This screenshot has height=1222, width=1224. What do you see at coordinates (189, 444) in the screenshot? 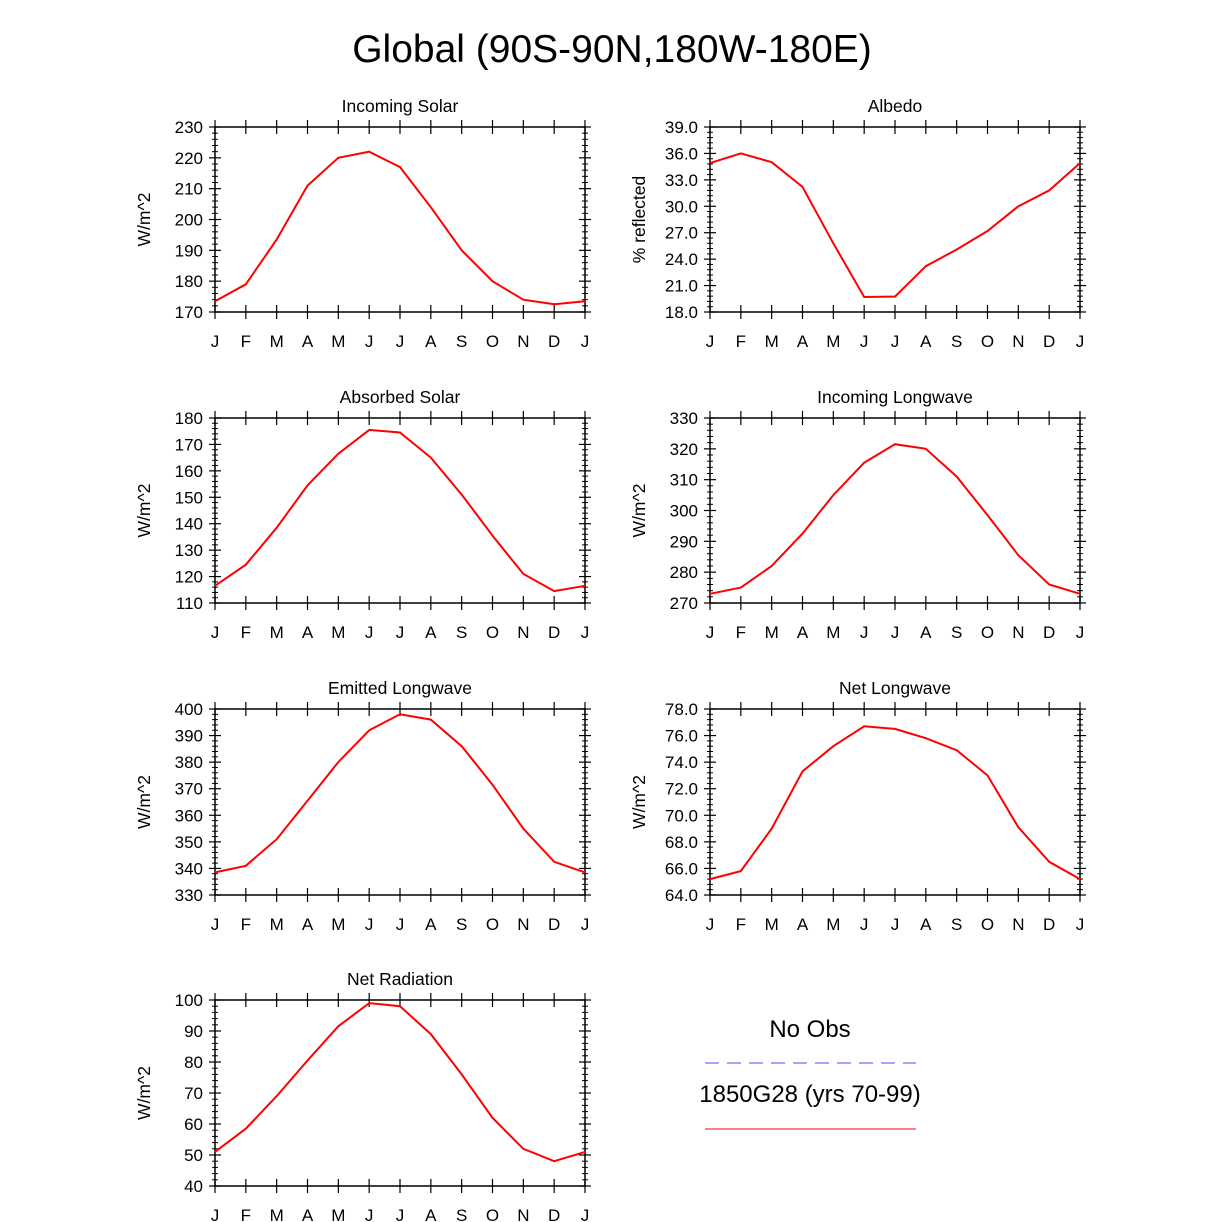
I see `y-tick-label: 170` at bounding box center [189, 444].